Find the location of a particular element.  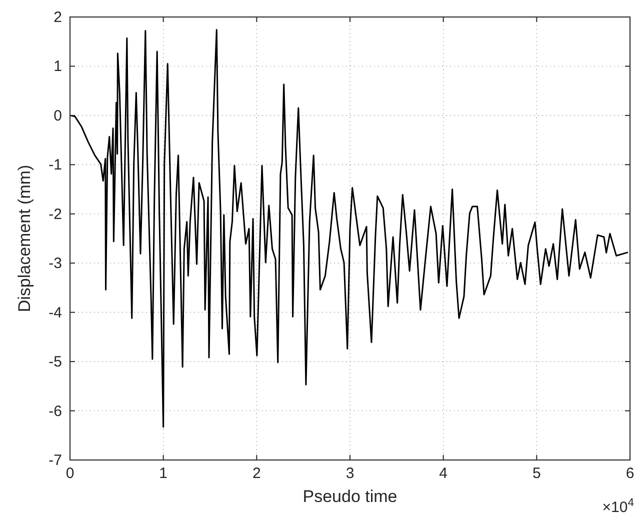

x-tick-label: 5 is located at coordinates (536, 473).